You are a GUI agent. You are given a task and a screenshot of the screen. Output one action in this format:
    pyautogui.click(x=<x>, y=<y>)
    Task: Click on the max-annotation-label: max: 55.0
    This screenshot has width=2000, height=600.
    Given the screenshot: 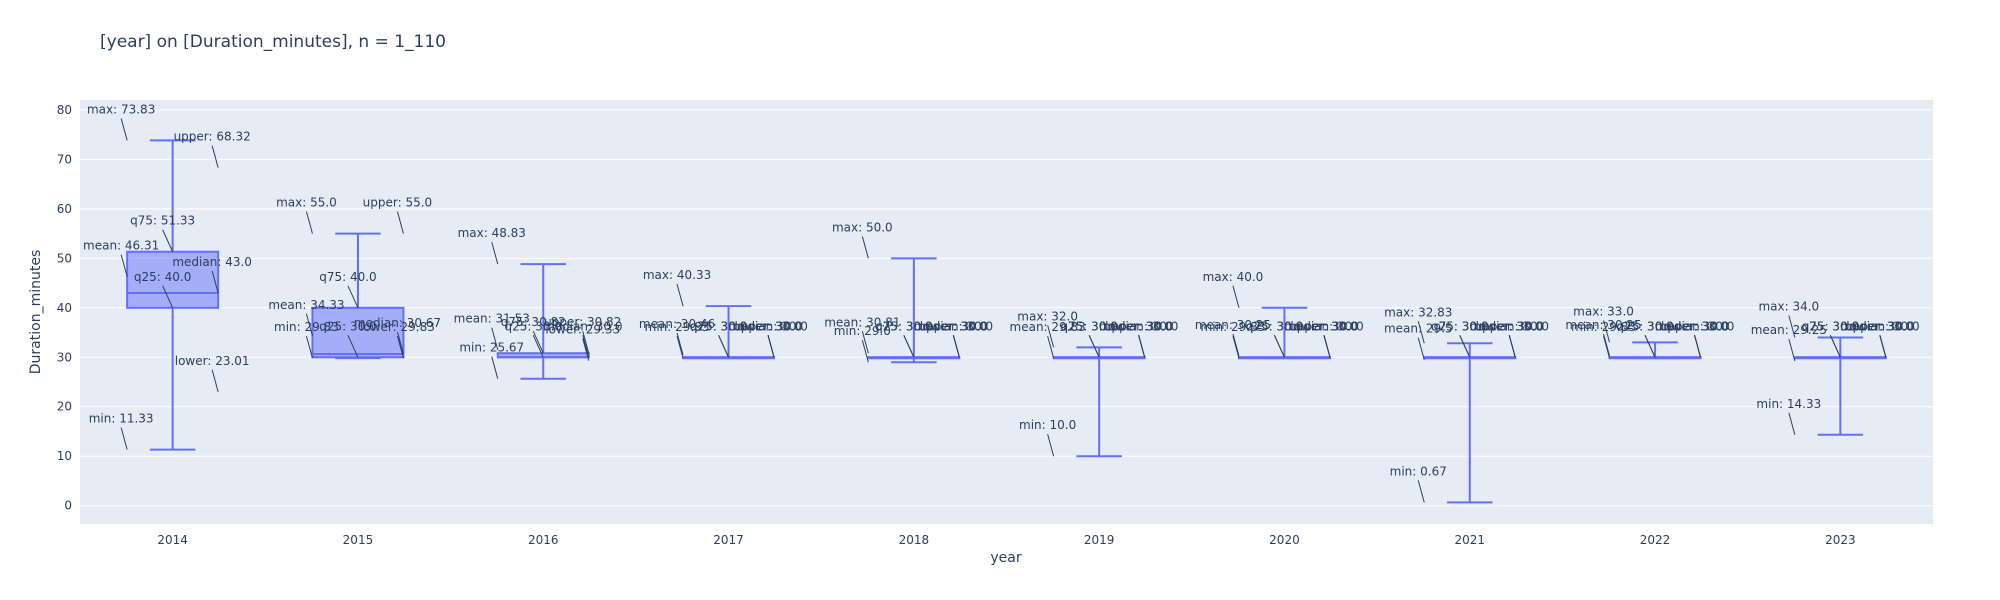 What is the action you would take?
    pyautogui.click(x=306, y=203)
    